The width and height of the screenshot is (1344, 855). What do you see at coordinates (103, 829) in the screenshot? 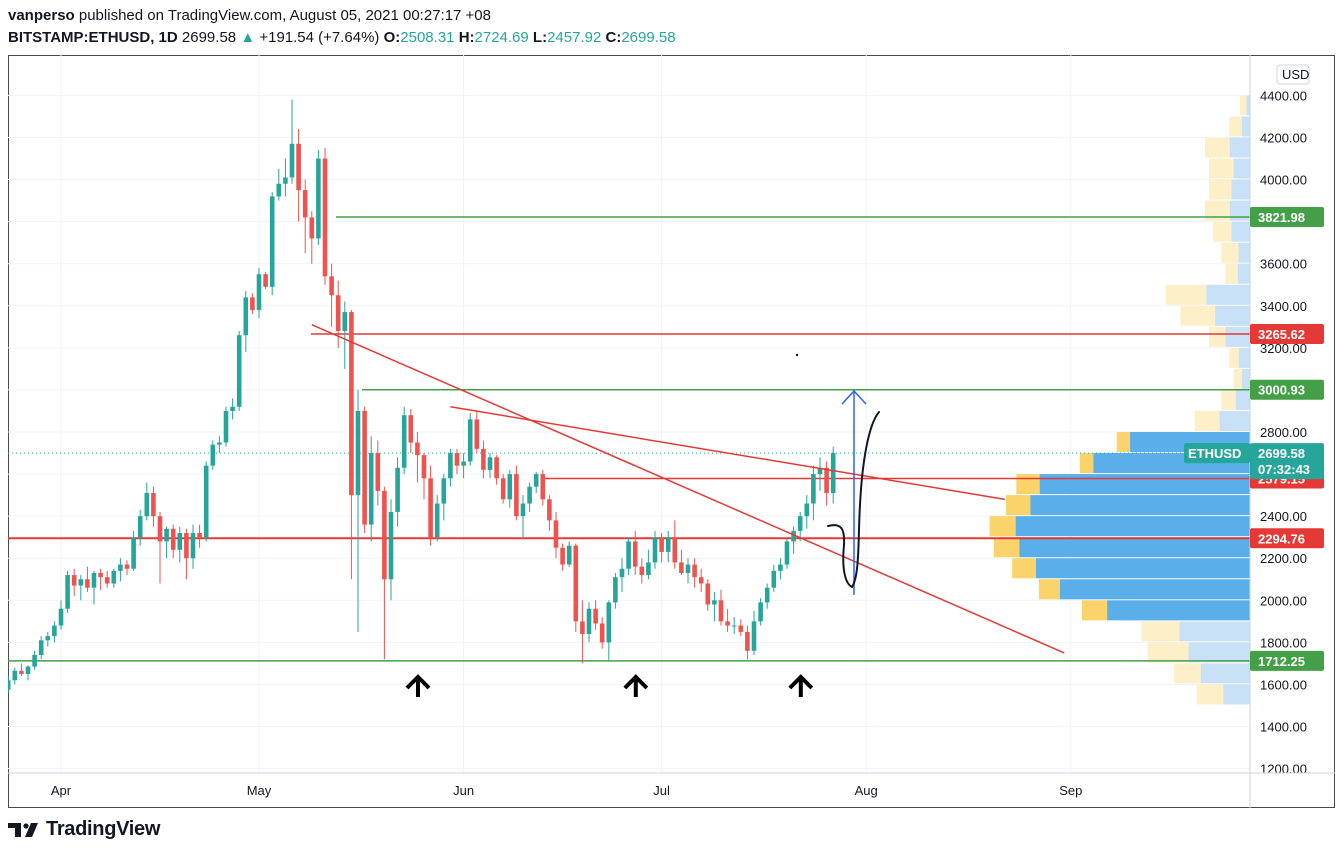
I see `brand-name: TradingView` at bounding box center [103, 829].